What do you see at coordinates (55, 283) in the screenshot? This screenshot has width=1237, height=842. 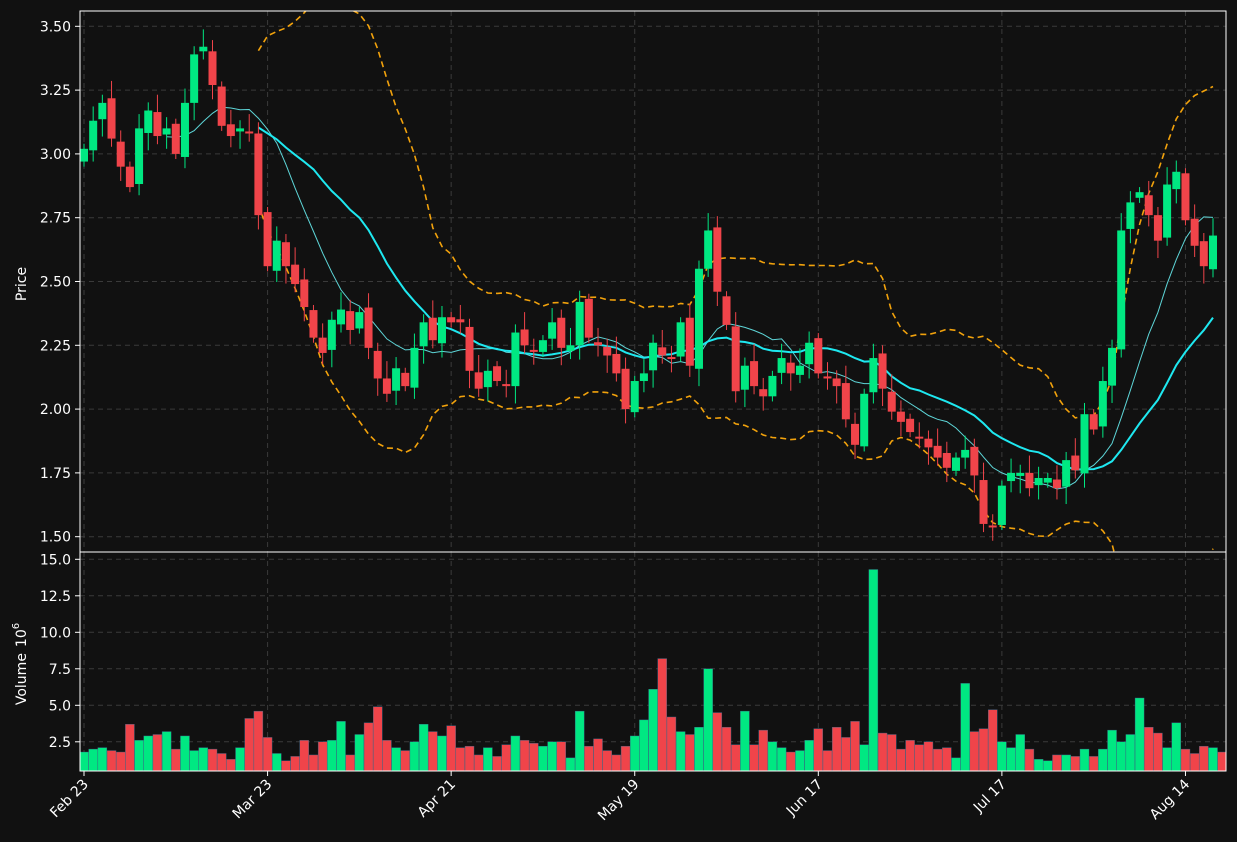 I see `price-tick-label: 2.50` at bounding box center [55, 283].